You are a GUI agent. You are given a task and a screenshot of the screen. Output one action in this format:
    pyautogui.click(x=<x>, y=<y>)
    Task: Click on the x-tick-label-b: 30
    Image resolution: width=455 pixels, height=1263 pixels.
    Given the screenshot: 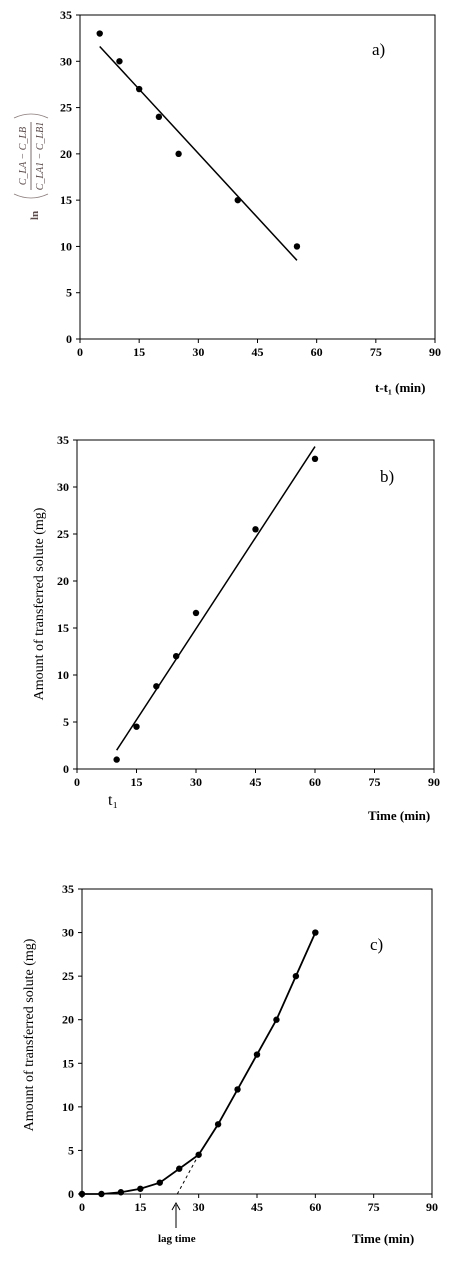 What is the action you would take?
    pyautogui.click(x=196, y=782)
    